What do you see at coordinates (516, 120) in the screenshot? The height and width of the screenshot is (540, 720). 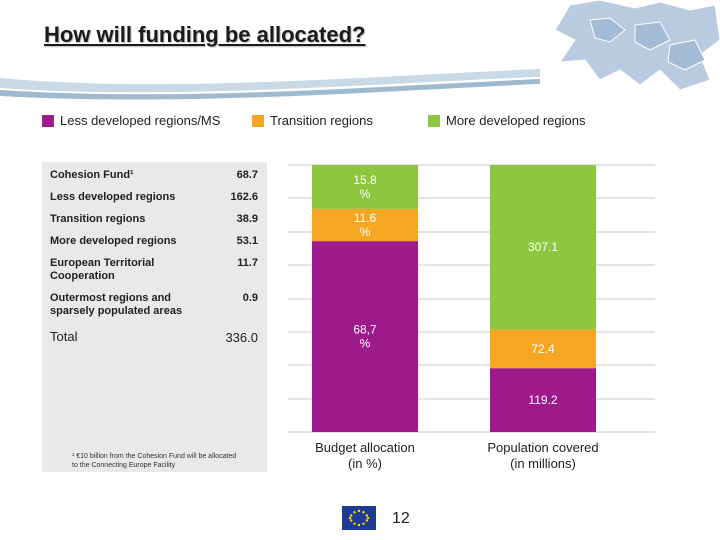 I see `legend-label: More developed regions` at bounding box center [516, 120].